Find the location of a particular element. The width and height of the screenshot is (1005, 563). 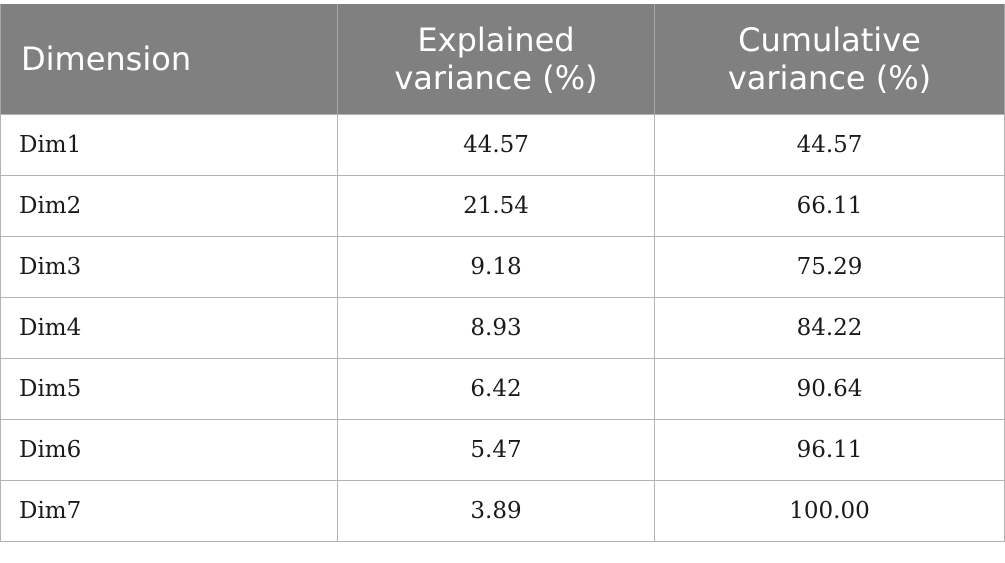

cell-explained-variance: 44.57 is located at coordinates (496, 144).